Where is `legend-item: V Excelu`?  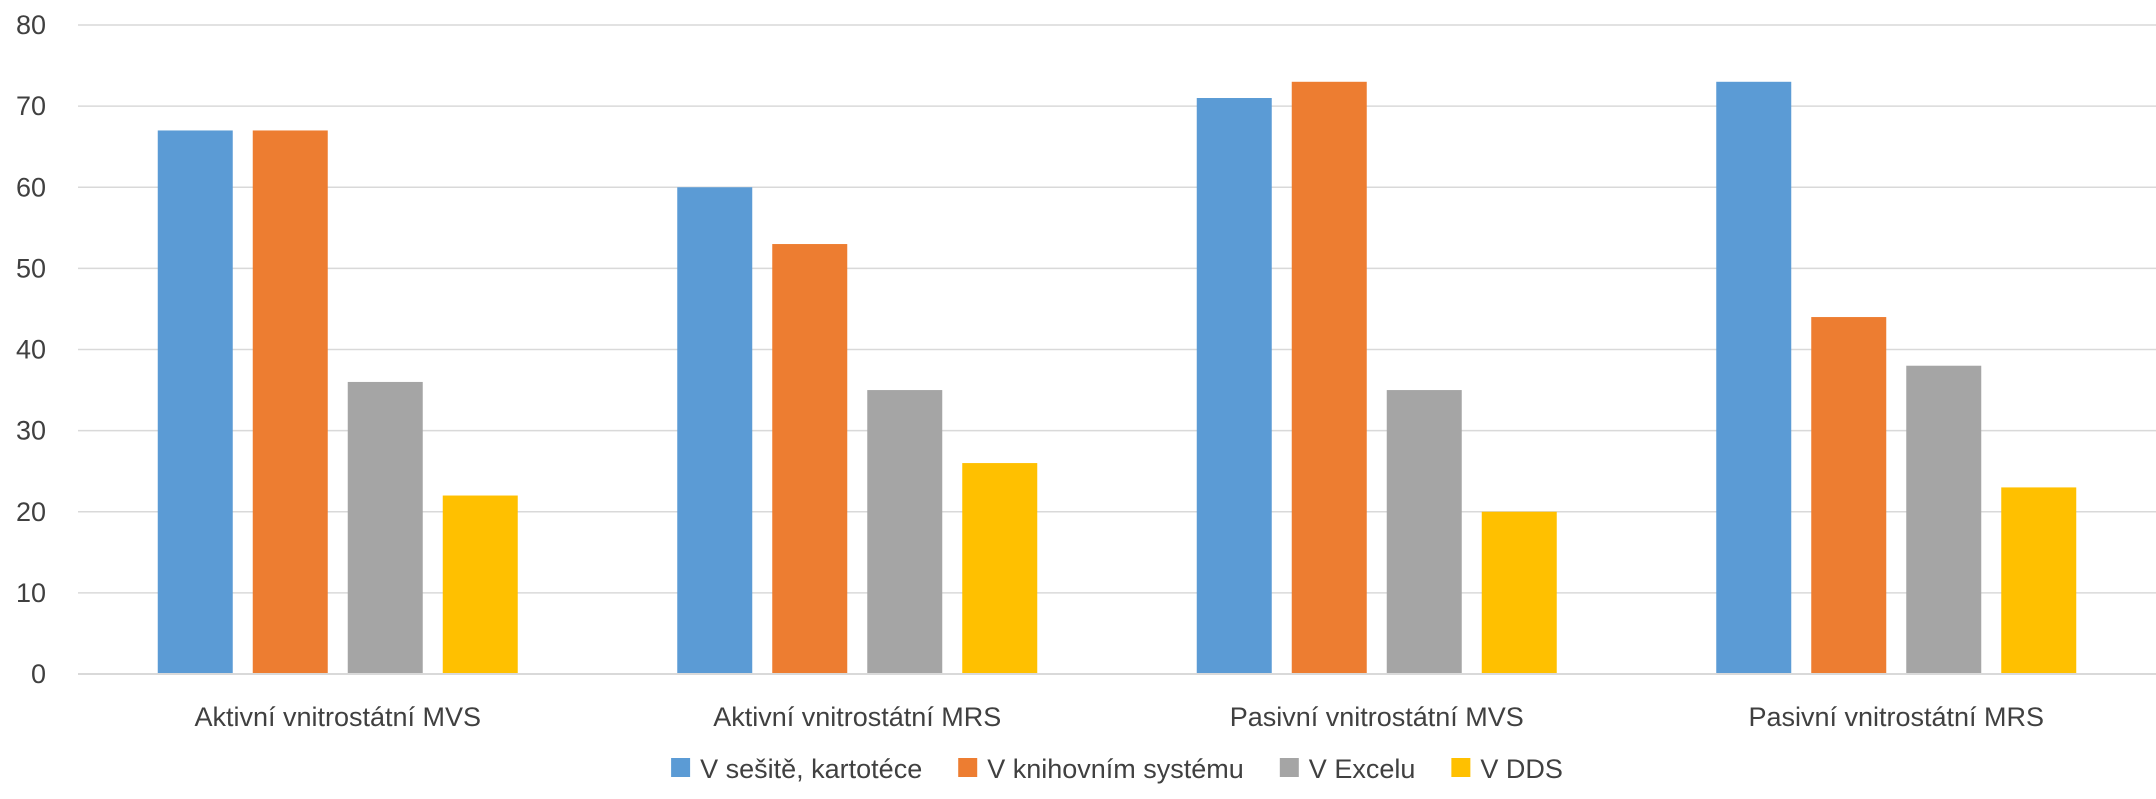
legend-item: V Excelu is located at coordinates (1347, 769).